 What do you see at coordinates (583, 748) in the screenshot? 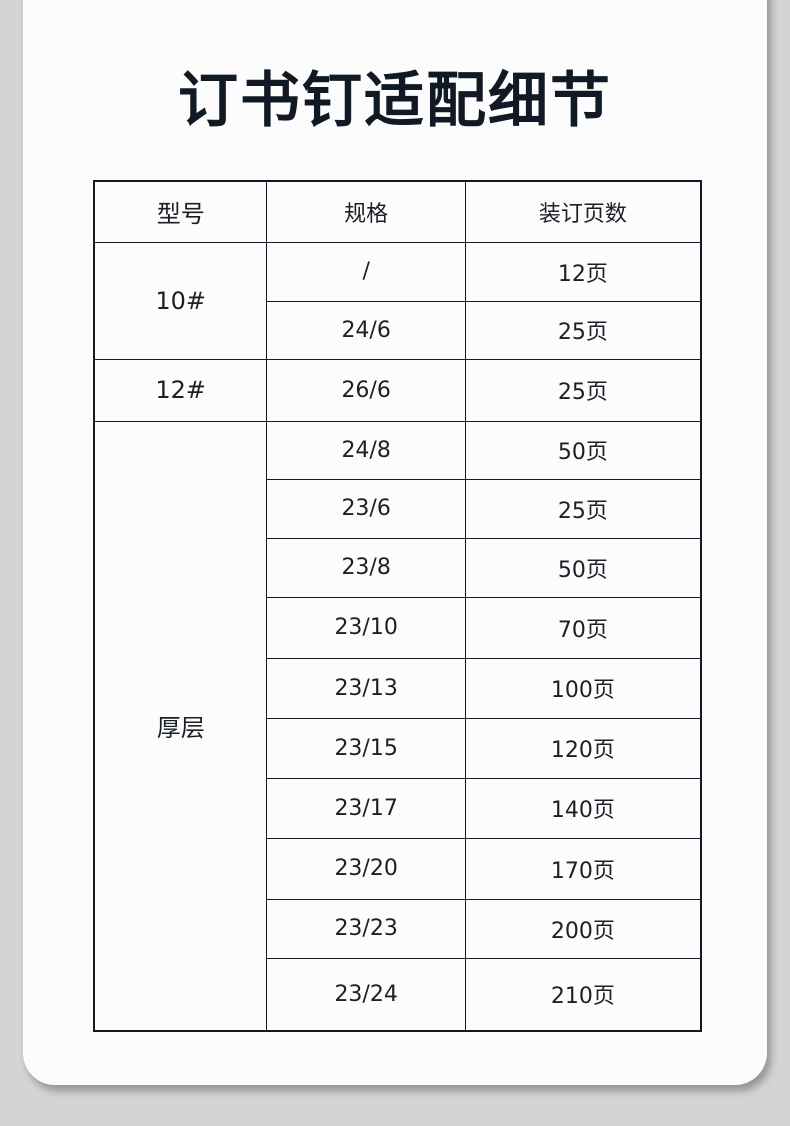
I see `pages-cell: 120页` at bounding box center [583, 748].